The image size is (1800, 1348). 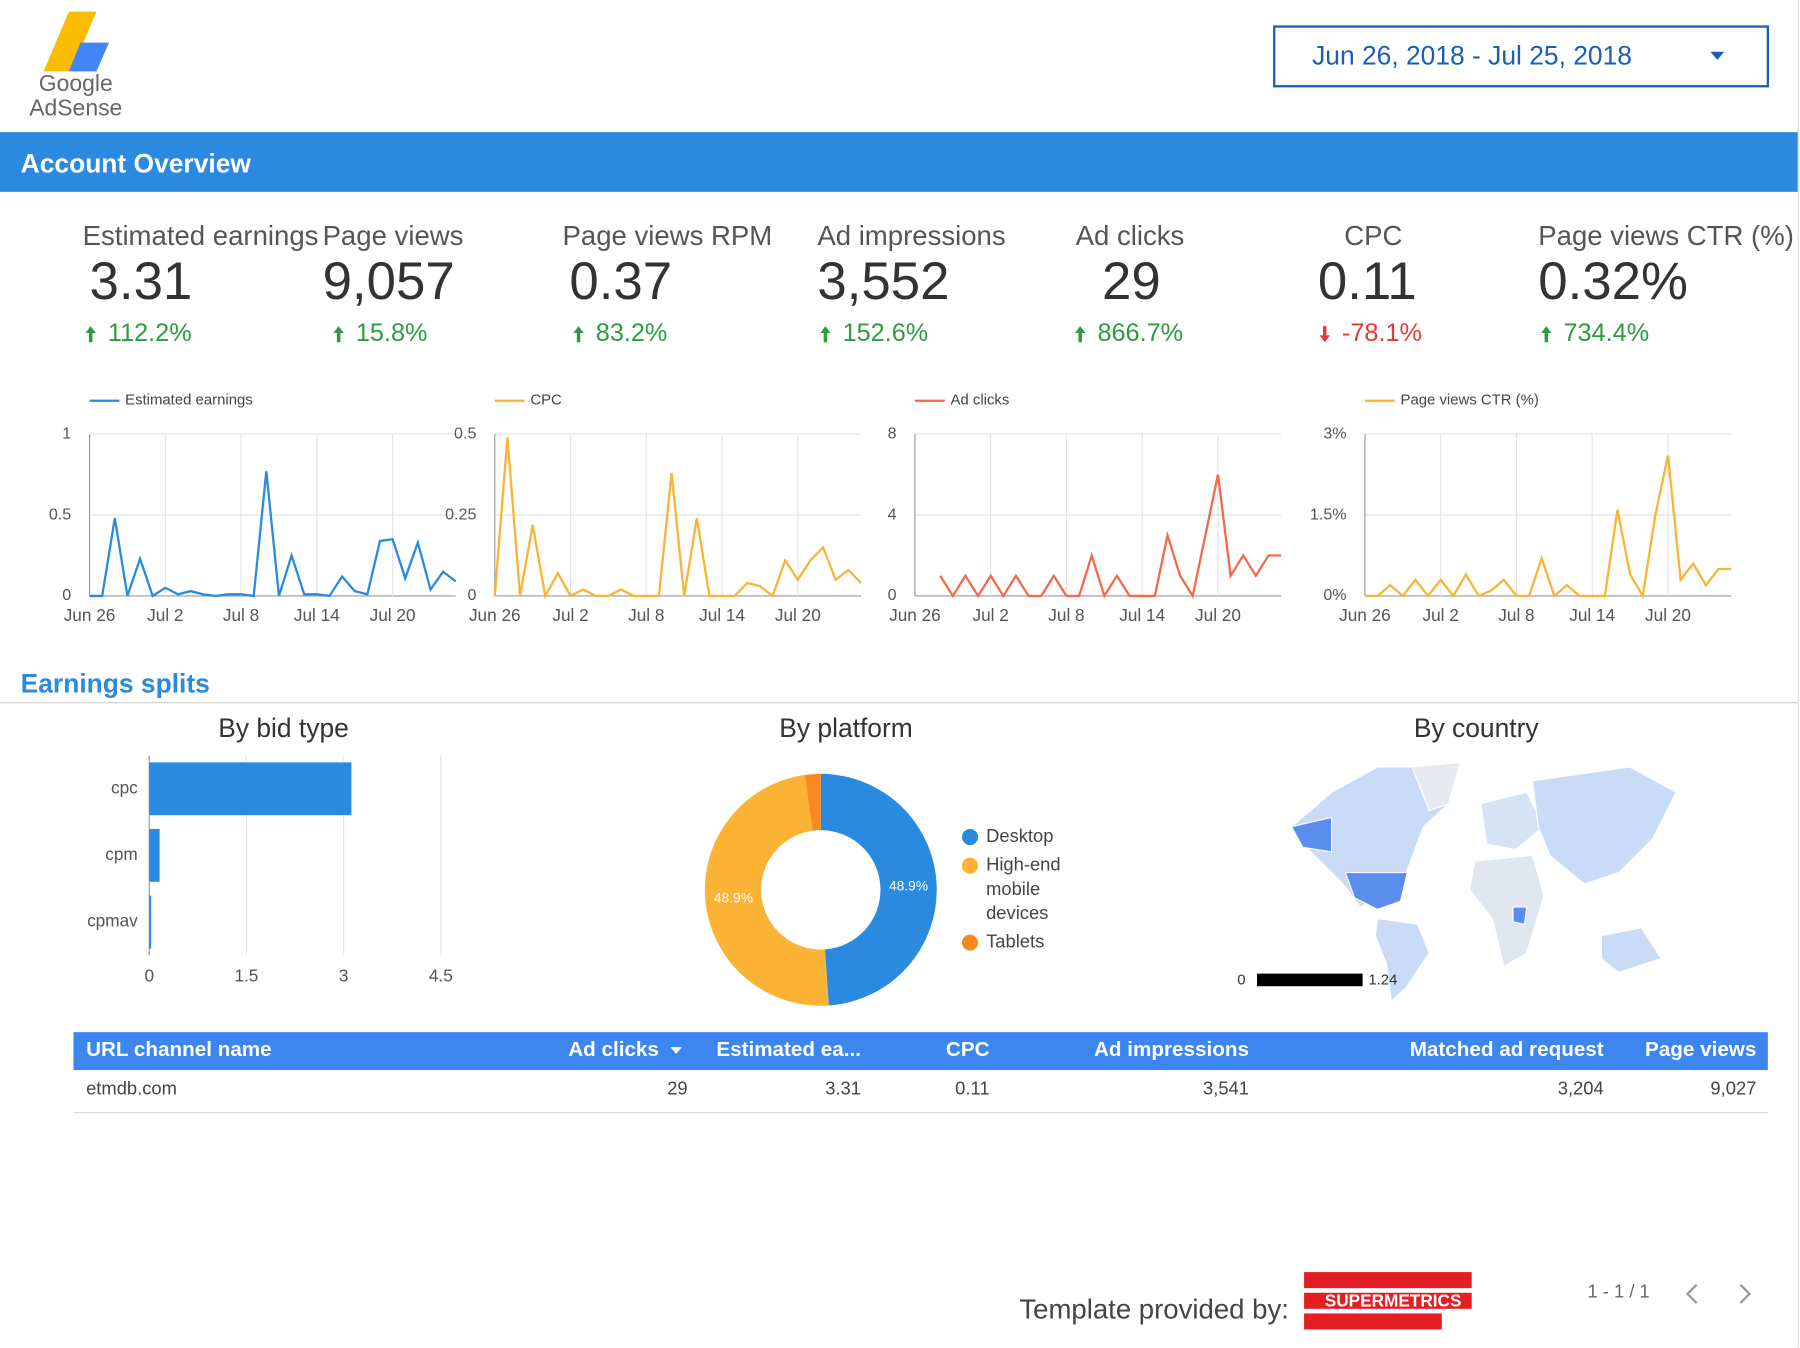 What do you see at coordinates (149, 976) in the screenshot?
I see `x-tick-label: 0` at bounding box center [149, 976].